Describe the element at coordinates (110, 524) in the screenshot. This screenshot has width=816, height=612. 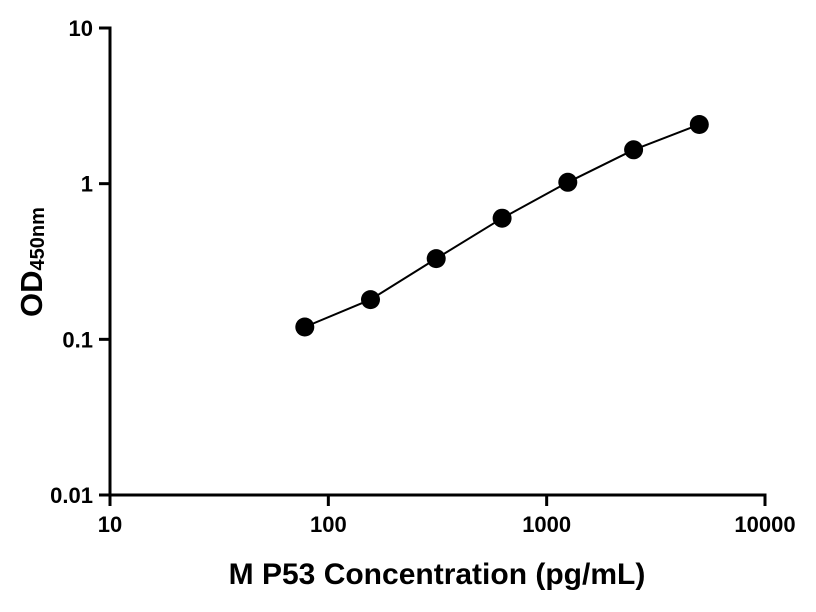
I see `x-axis-tick-label: 10` at that location.